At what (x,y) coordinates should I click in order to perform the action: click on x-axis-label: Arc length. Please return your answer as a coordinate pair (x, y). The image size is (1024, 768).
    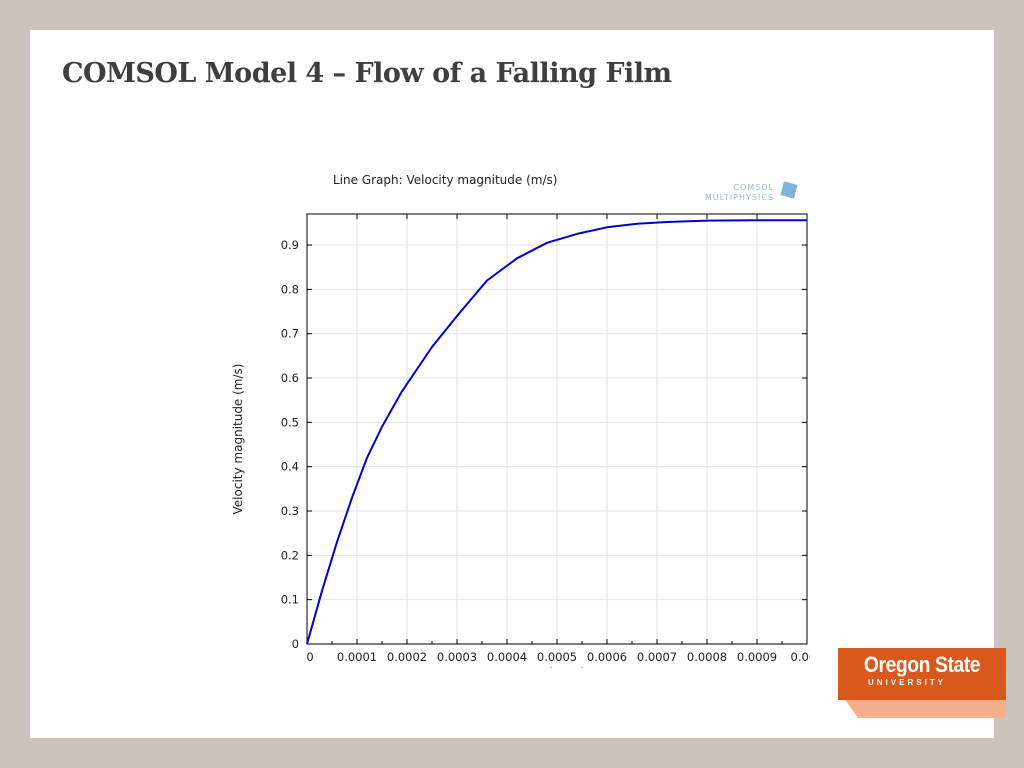
    Looking at the image, I should click on (557, 667).